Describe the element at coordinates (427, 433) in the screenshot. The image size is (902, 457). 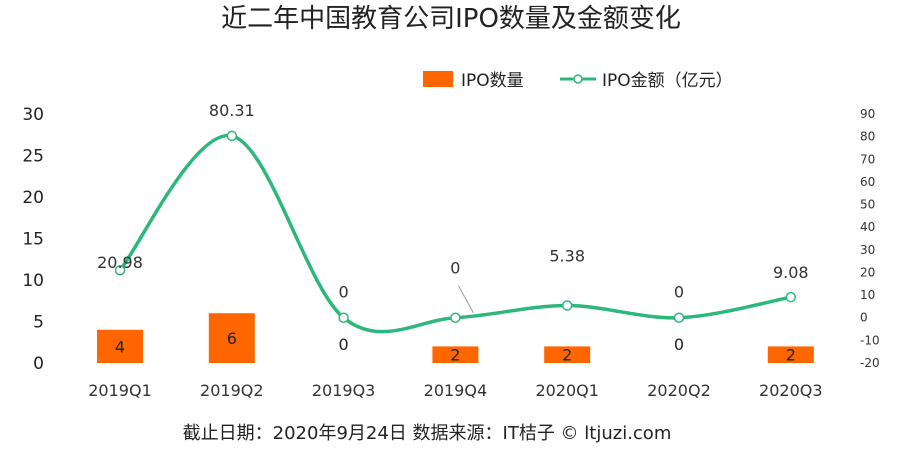
I see `source-footer: 截止日期：2020年9月24日 数据来源：IT桔子 © ltjuzi.com` at that location.